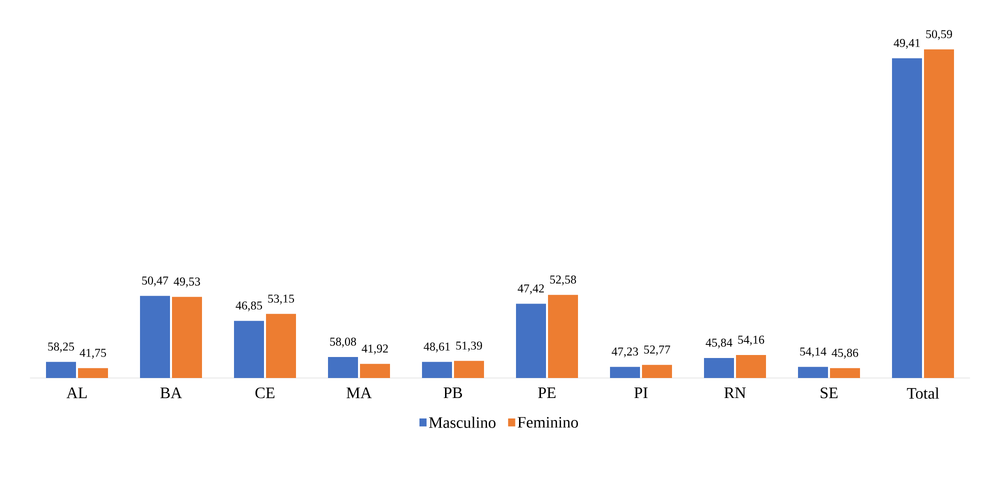 The width and height of the screenshot is (996, 483). I want to click on annotation: 53,15, so click(281, 299).